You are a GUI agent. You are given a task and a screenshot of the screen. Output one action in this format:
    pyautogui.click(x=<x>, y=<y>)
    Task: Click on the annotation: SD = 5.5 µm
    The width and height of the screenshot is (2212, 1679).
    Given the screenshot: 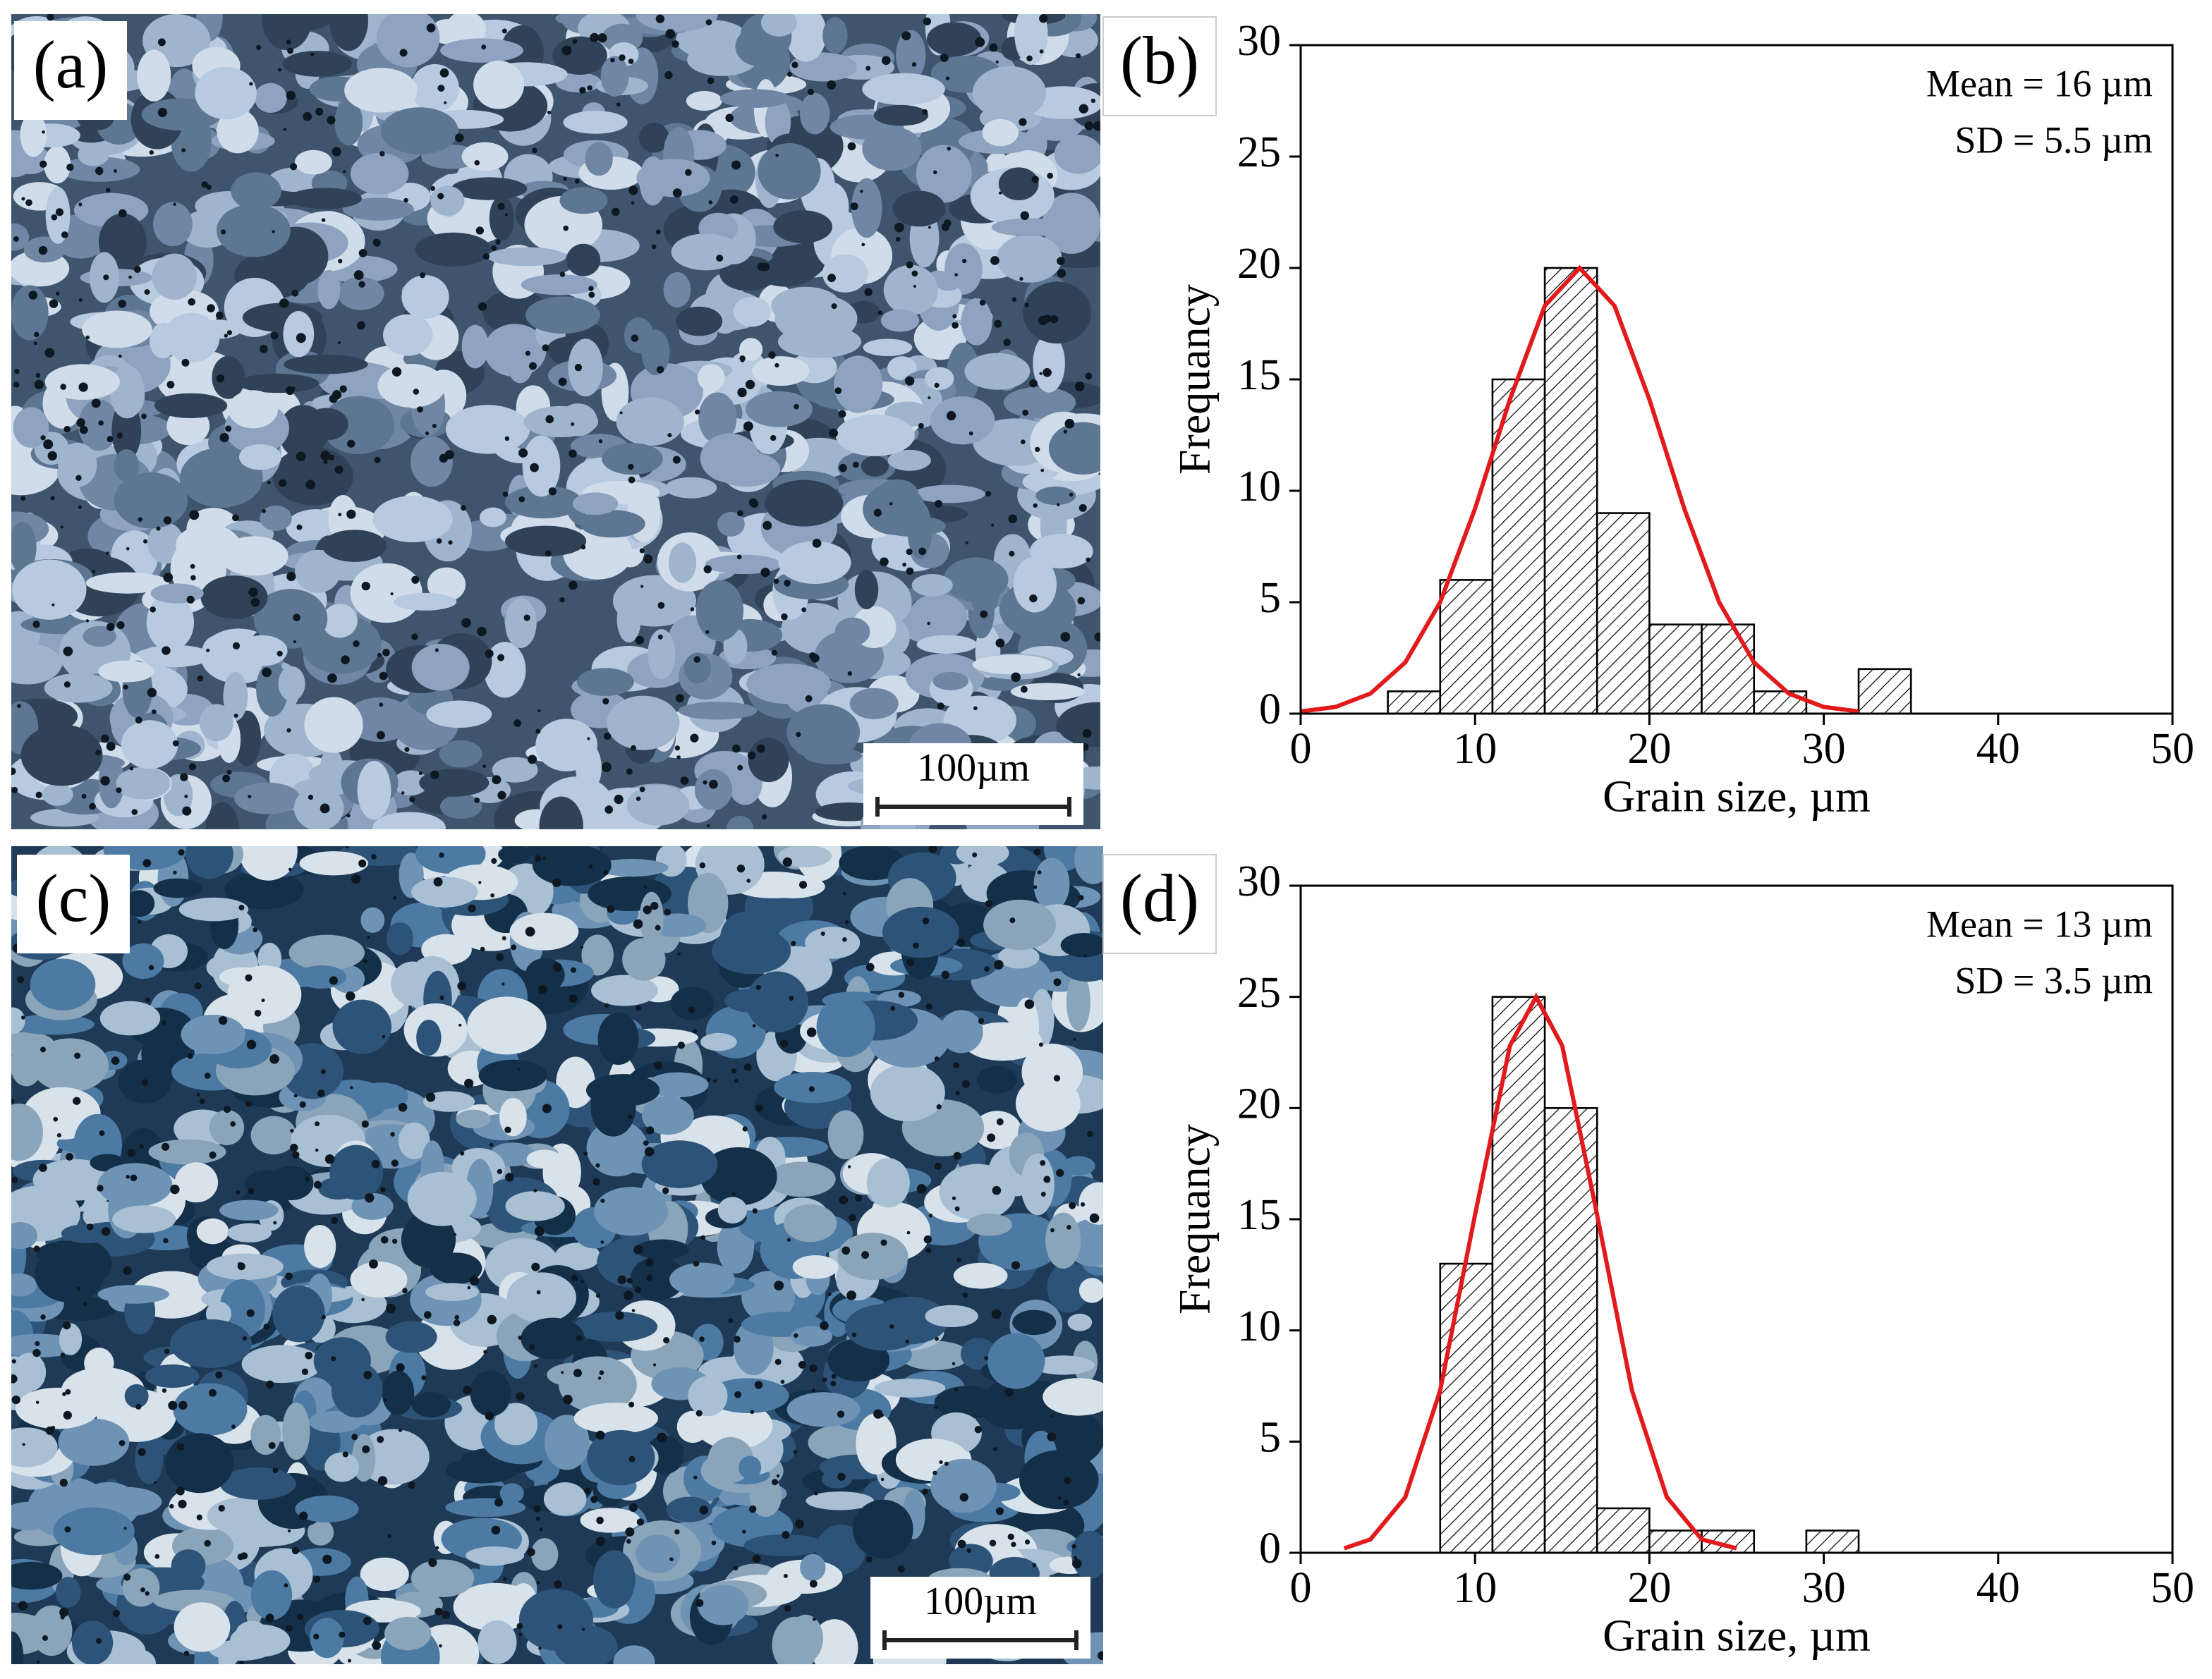 What is the action you would take?
    pyautogui.click(x=2054, y=139)
    